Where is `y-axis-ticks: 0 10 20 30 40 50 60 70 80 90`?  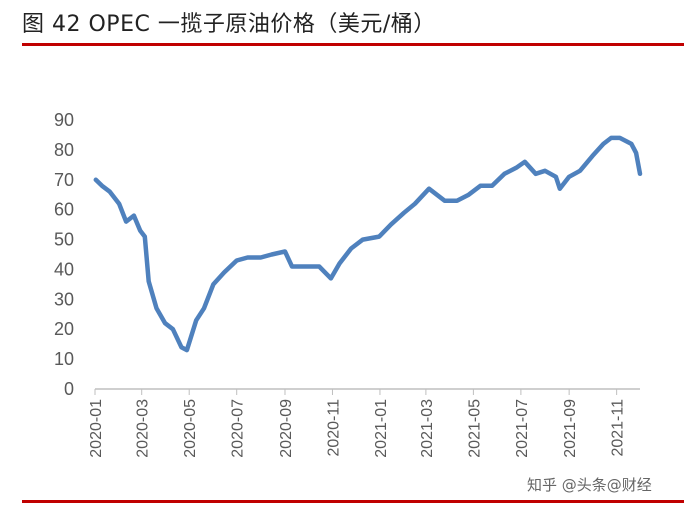 y-axis-ticks: 0 10 20 30 40 50 60 70 80 90 is located at coordinates (64, 254).